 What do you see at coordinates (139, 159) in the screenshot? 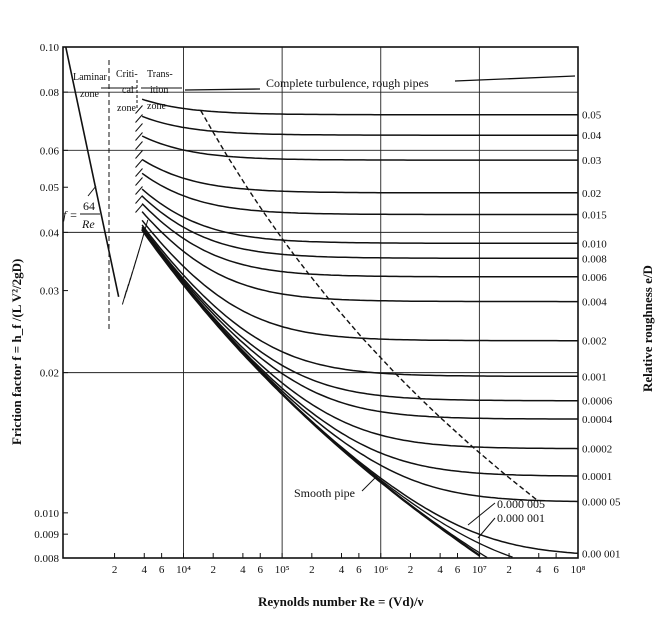
I see `transition-zone-hatch` at bounding box center [139, 159].